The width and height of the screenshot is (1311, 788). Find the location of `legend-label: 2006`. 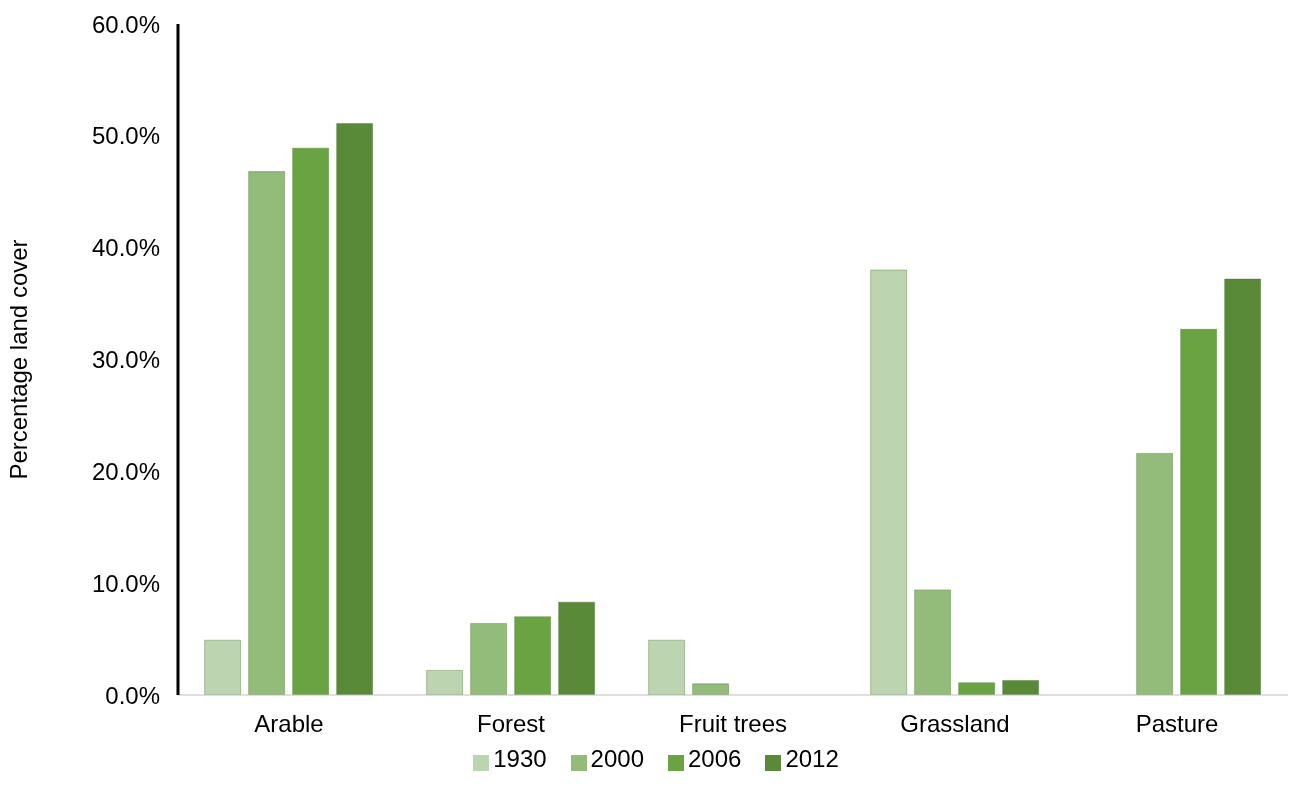

legend-label: 2006 is located at coordinates (715, 758).